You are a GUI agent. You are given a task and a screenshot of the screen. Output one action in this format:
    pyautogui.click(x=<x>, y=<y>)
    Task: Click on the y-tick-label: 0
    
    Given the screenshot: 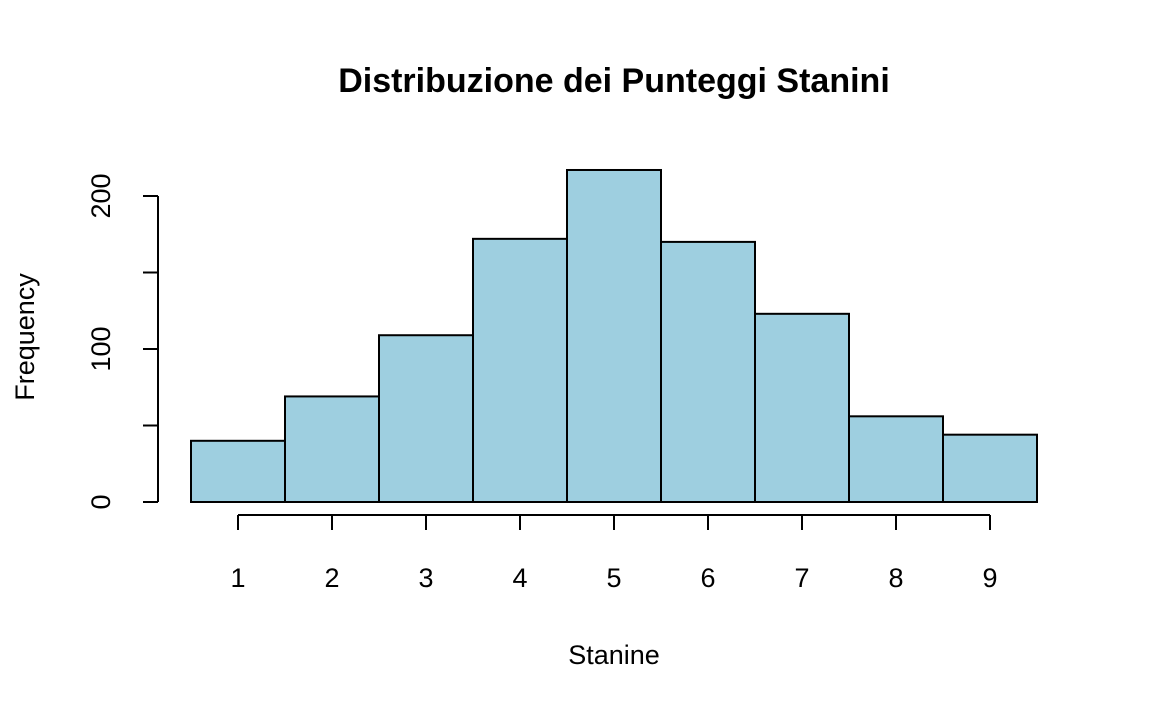 What is the action you would take?
    pyautogui.click(x=101, y=501)
    